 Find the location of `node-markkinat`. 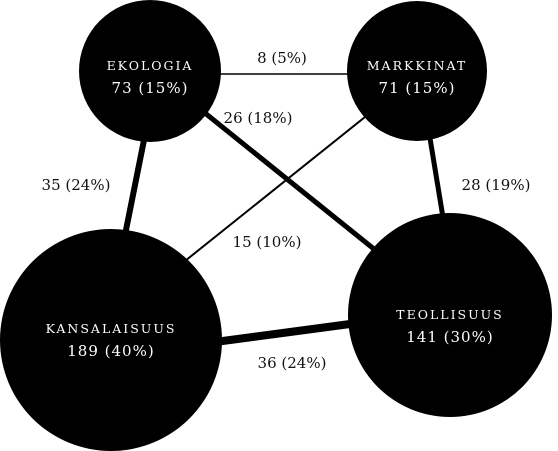

node-markkinat is located at coordinates (417, 71).